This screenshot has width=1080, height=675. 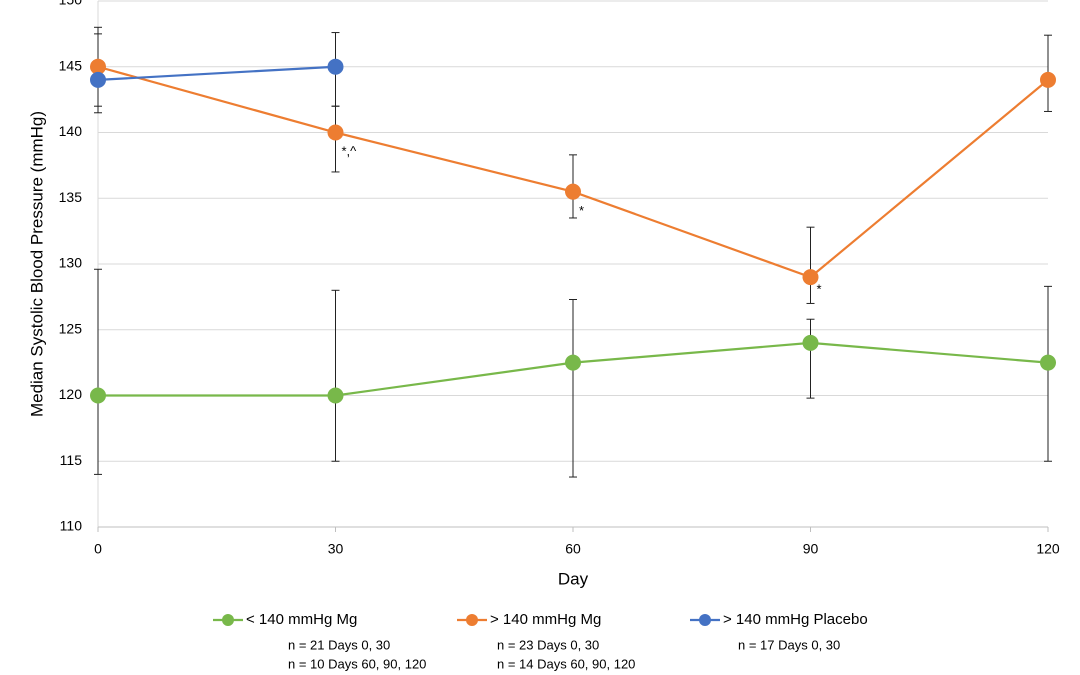 I want to click on legend-label: > 140 mmHg Placebo, so click(x=795, y=619).